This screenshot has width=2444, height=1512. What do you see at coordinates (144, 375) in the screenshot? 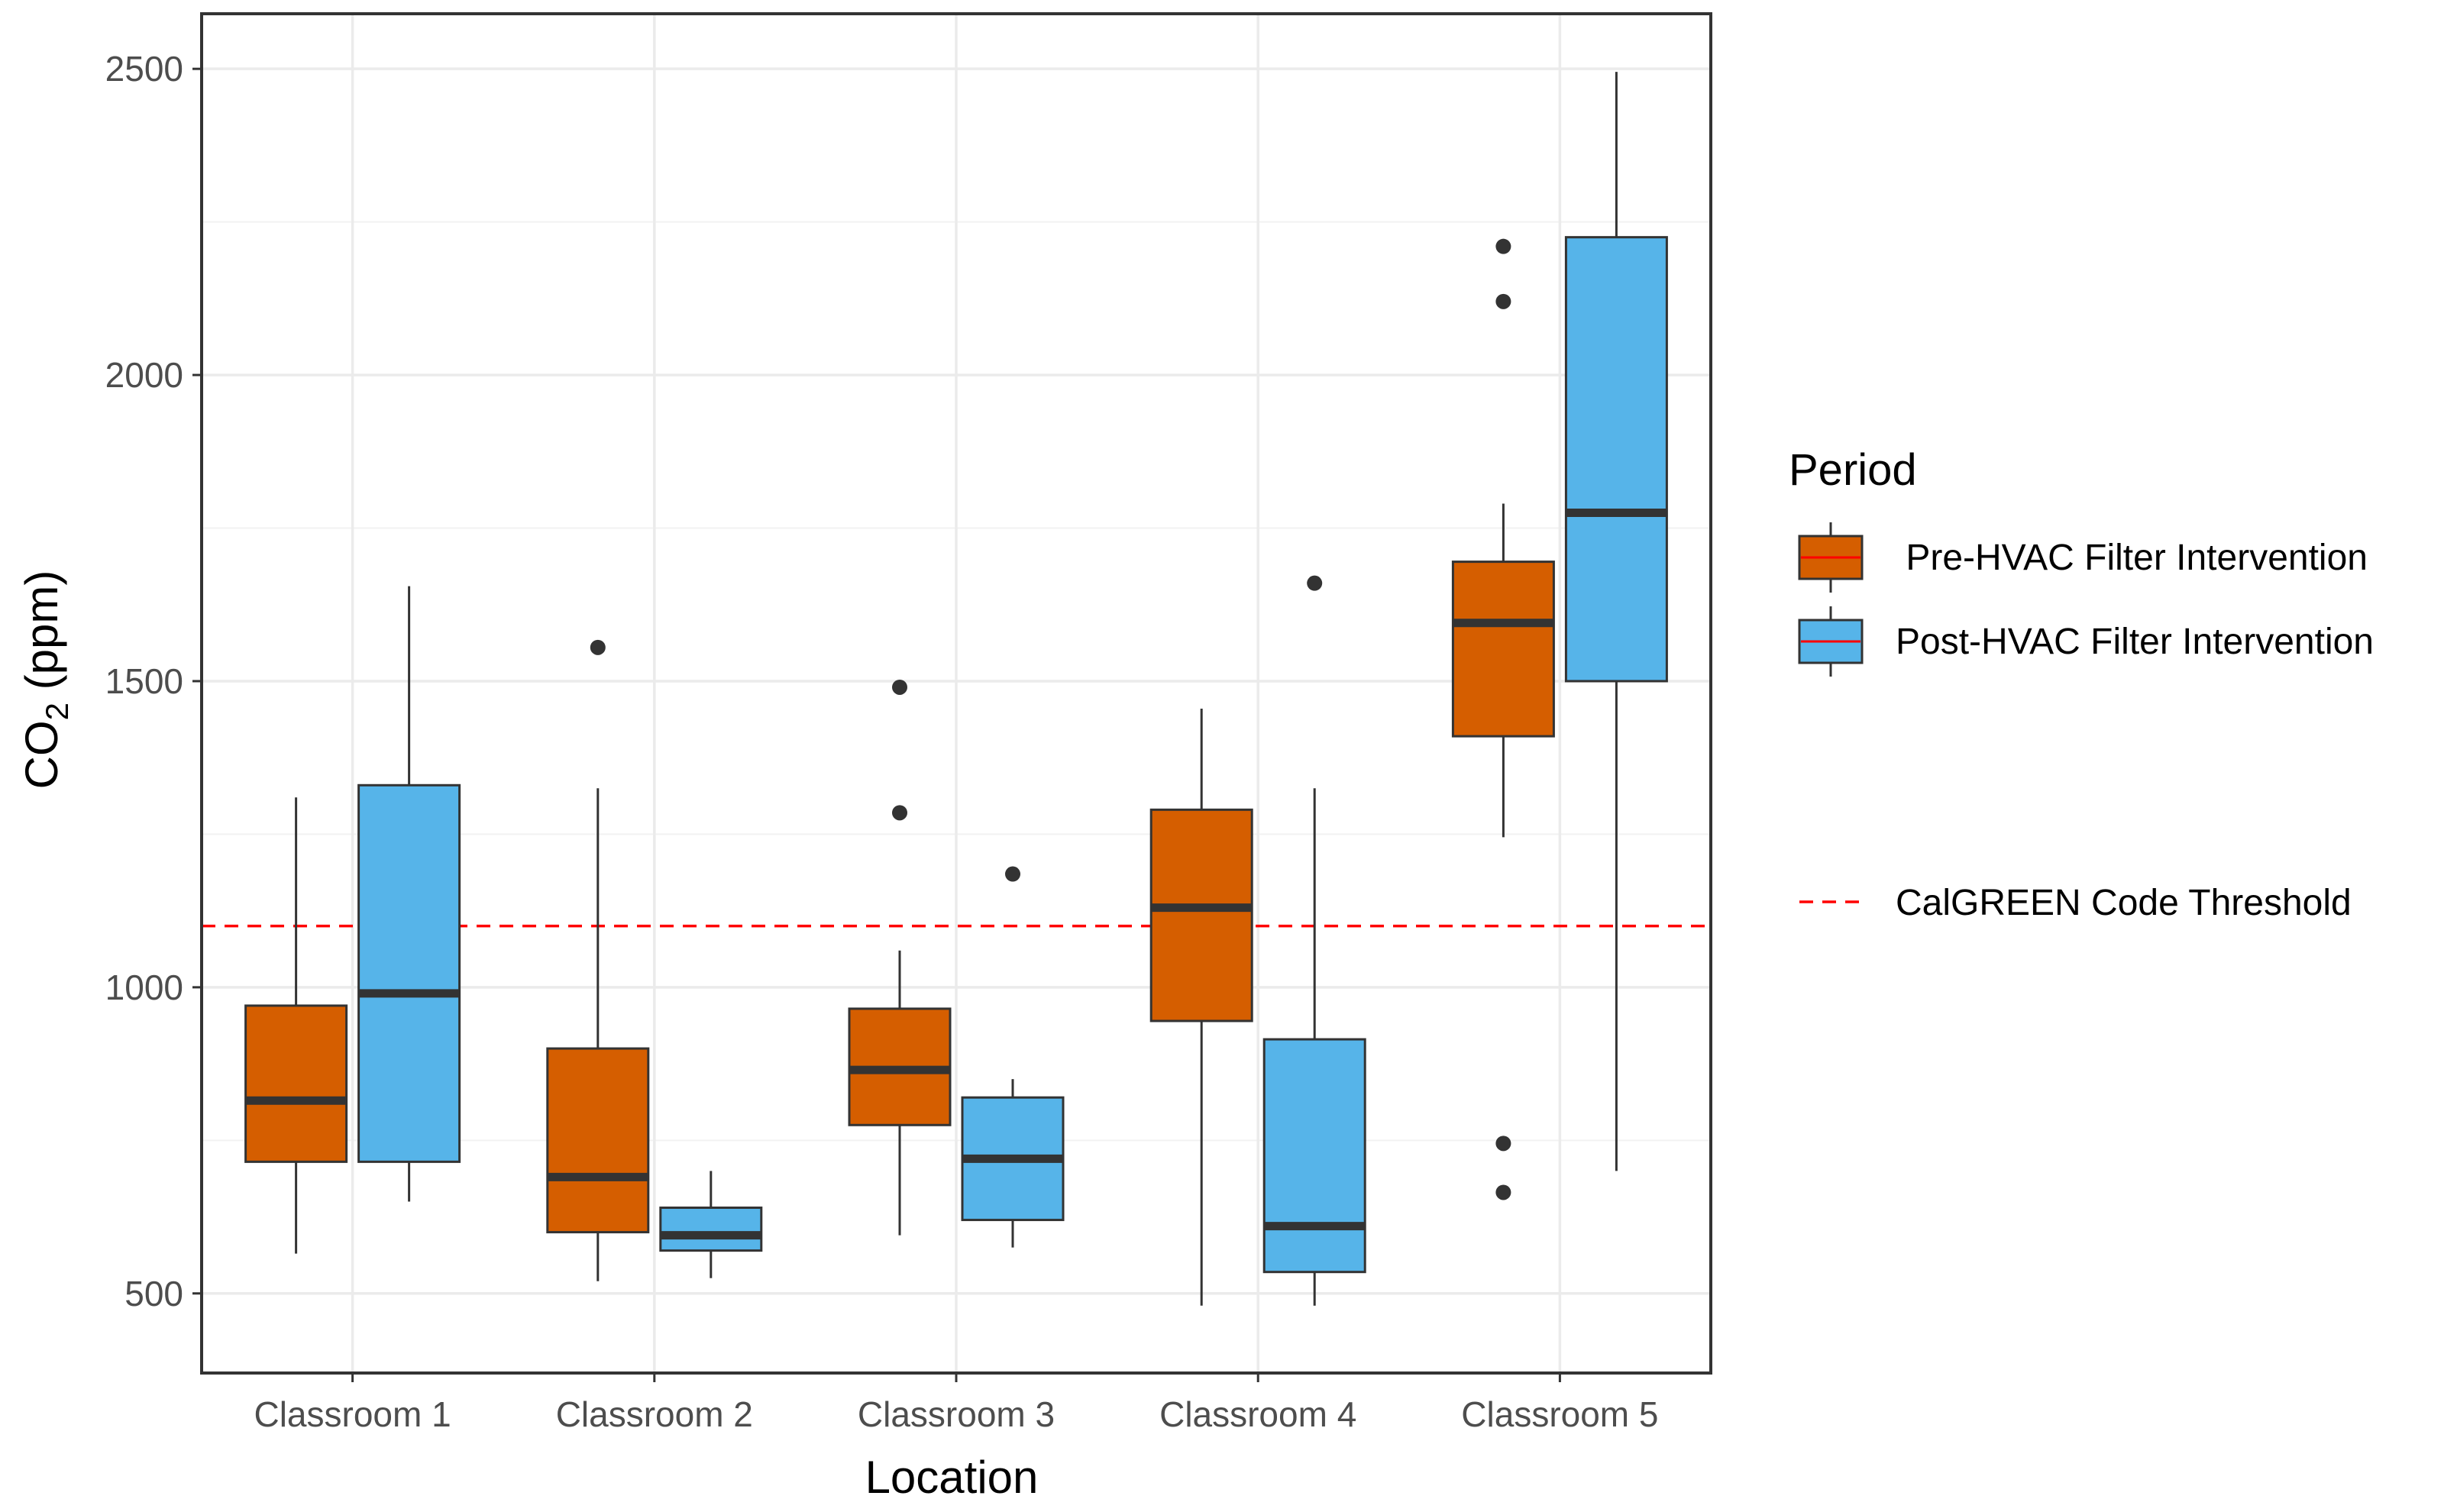
I see `y-tick-label: 2000` at bounding box center [144, 375].